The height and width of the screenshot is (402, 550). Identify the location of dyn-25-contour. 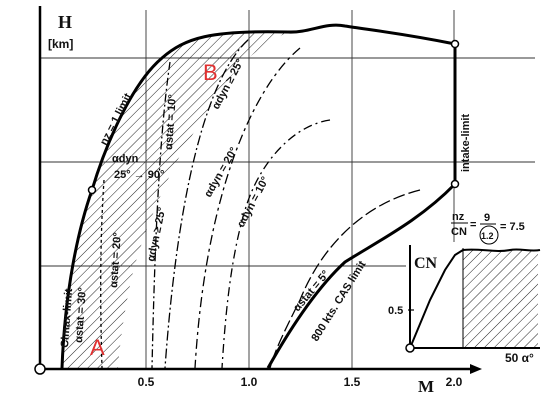
(206, 204).